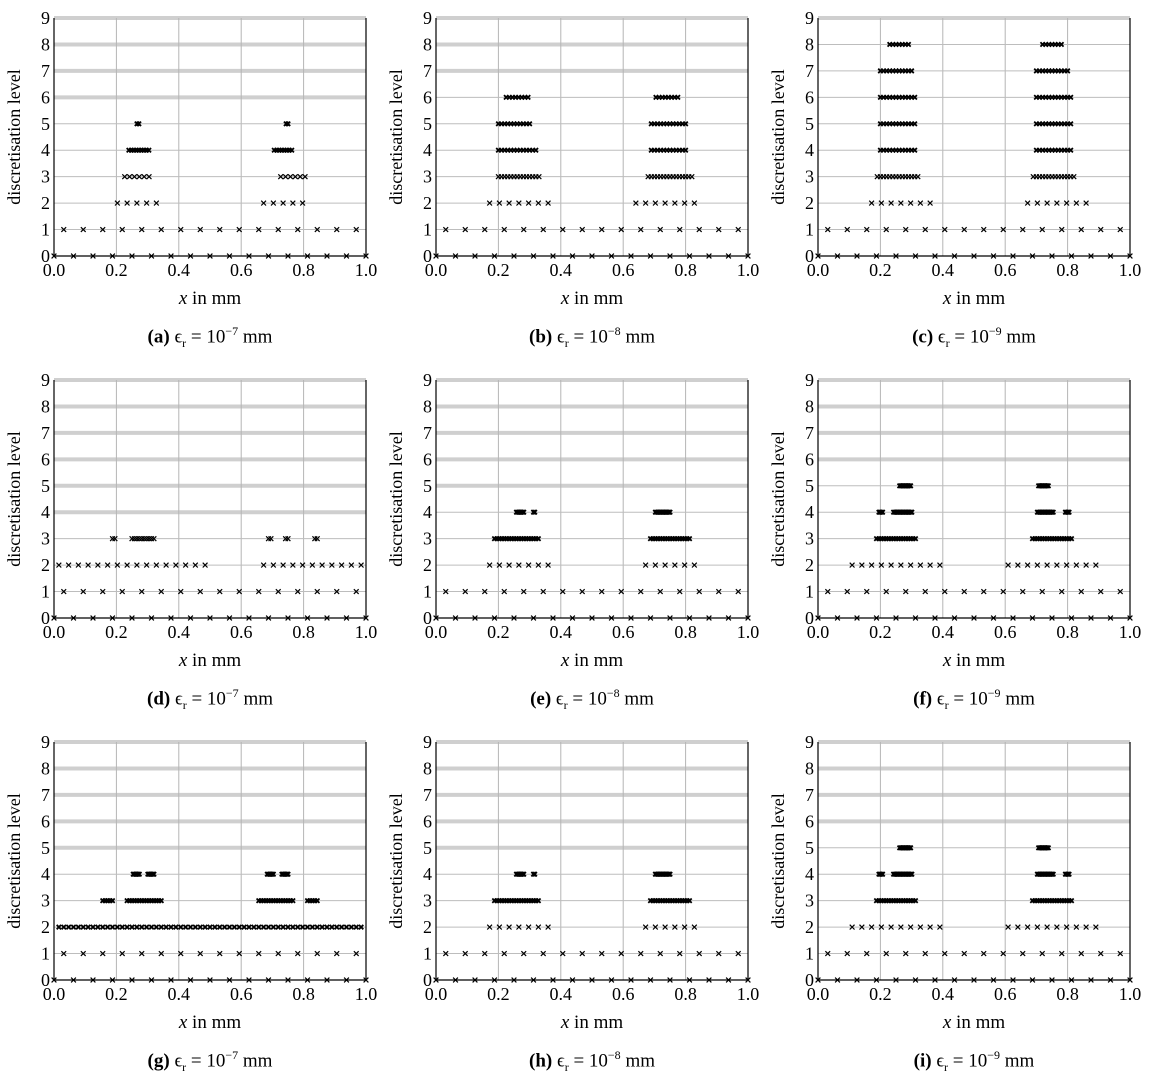 The image size is (1150, 1077). Describe the element at coordinates (925, 337) in the screenshot. I see `caption-letter: (c)` at that location.